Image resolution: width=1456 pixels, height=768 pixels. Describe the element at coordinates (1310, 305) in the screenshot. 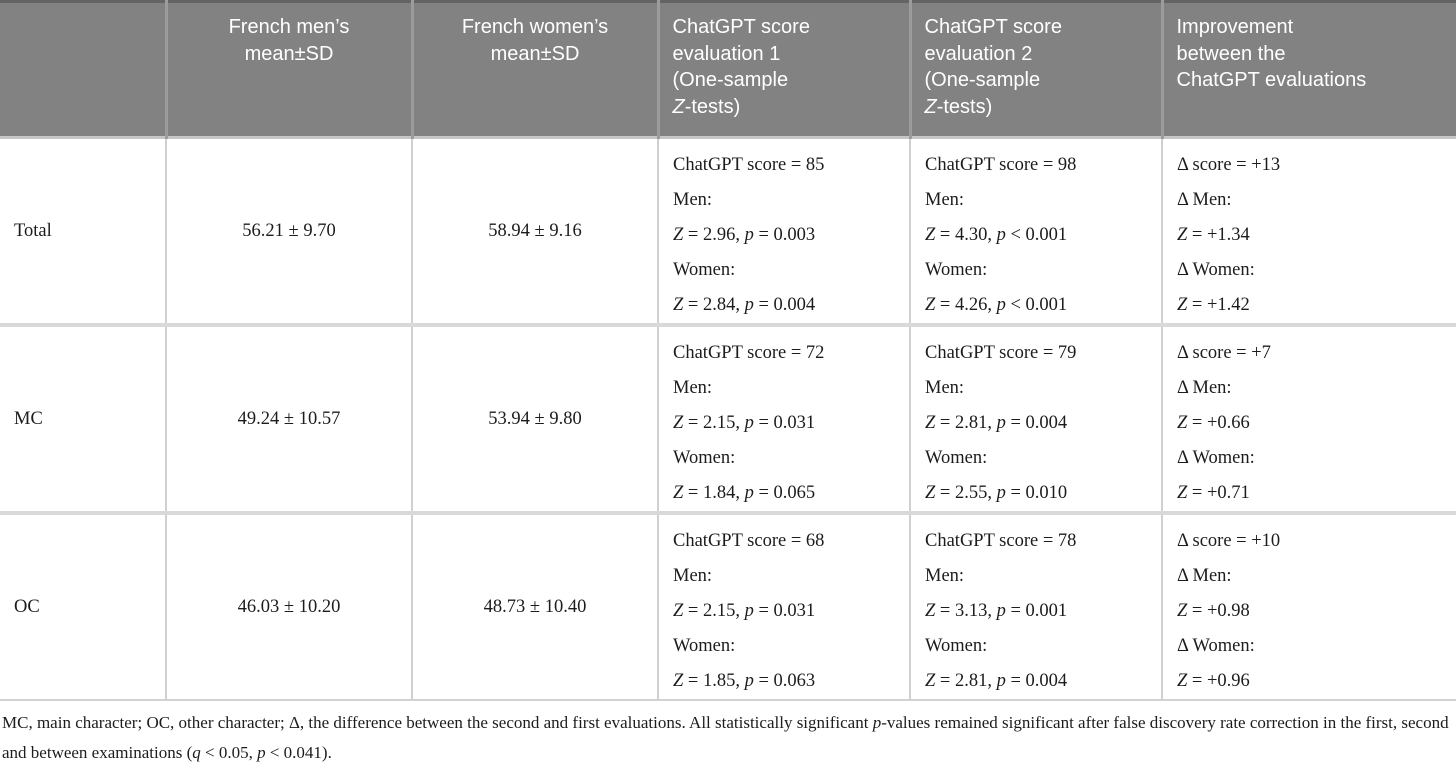

I see `stat-line: Z = +1.42` at that location.